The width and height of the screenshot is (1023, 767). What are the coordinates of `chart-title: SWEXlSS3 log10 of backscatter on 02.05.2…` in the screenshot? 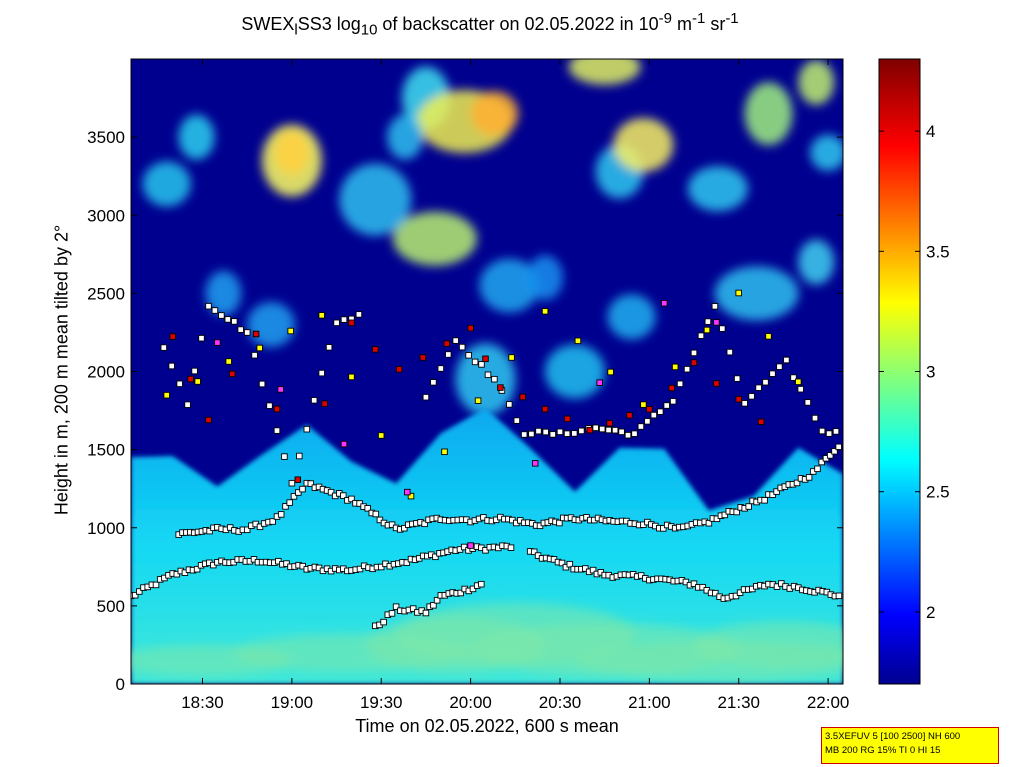 It's located at (490, 24).